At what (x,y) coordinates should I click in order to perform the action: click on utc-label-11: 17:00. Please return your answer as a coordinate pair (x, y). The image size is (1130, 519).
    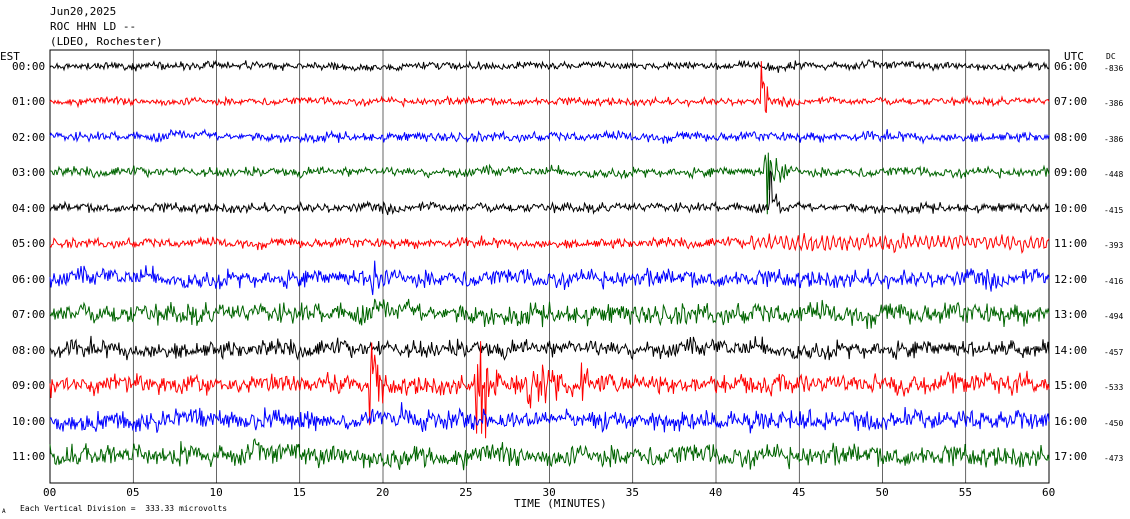
    Looking at the image, I should click on (1071, 456).